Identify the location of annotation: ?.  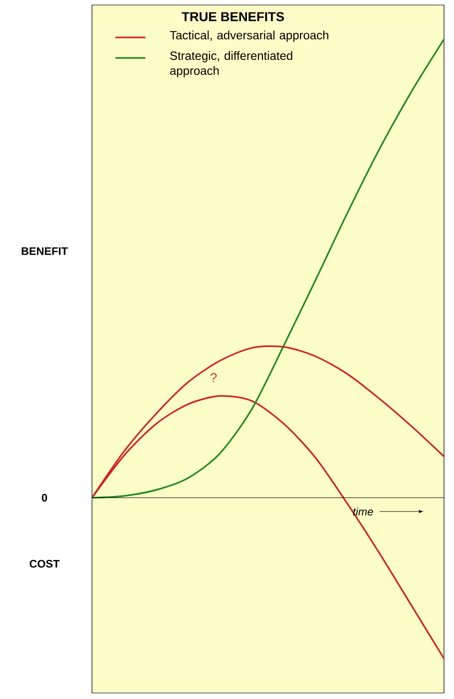
(213, 377).